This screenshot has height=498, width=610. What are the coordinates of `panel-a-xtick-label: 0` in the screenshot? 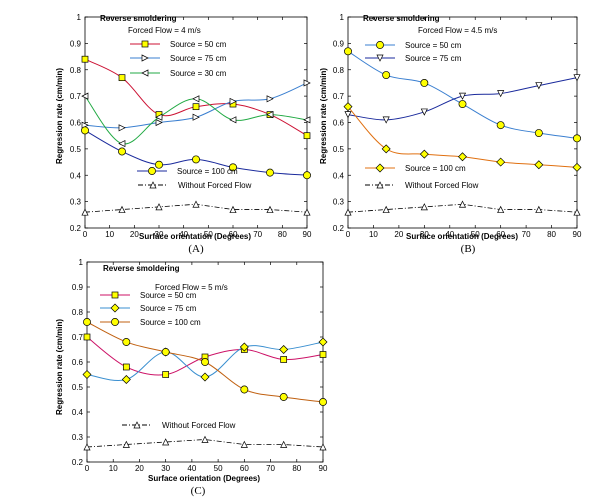 It's located at (85, 234).